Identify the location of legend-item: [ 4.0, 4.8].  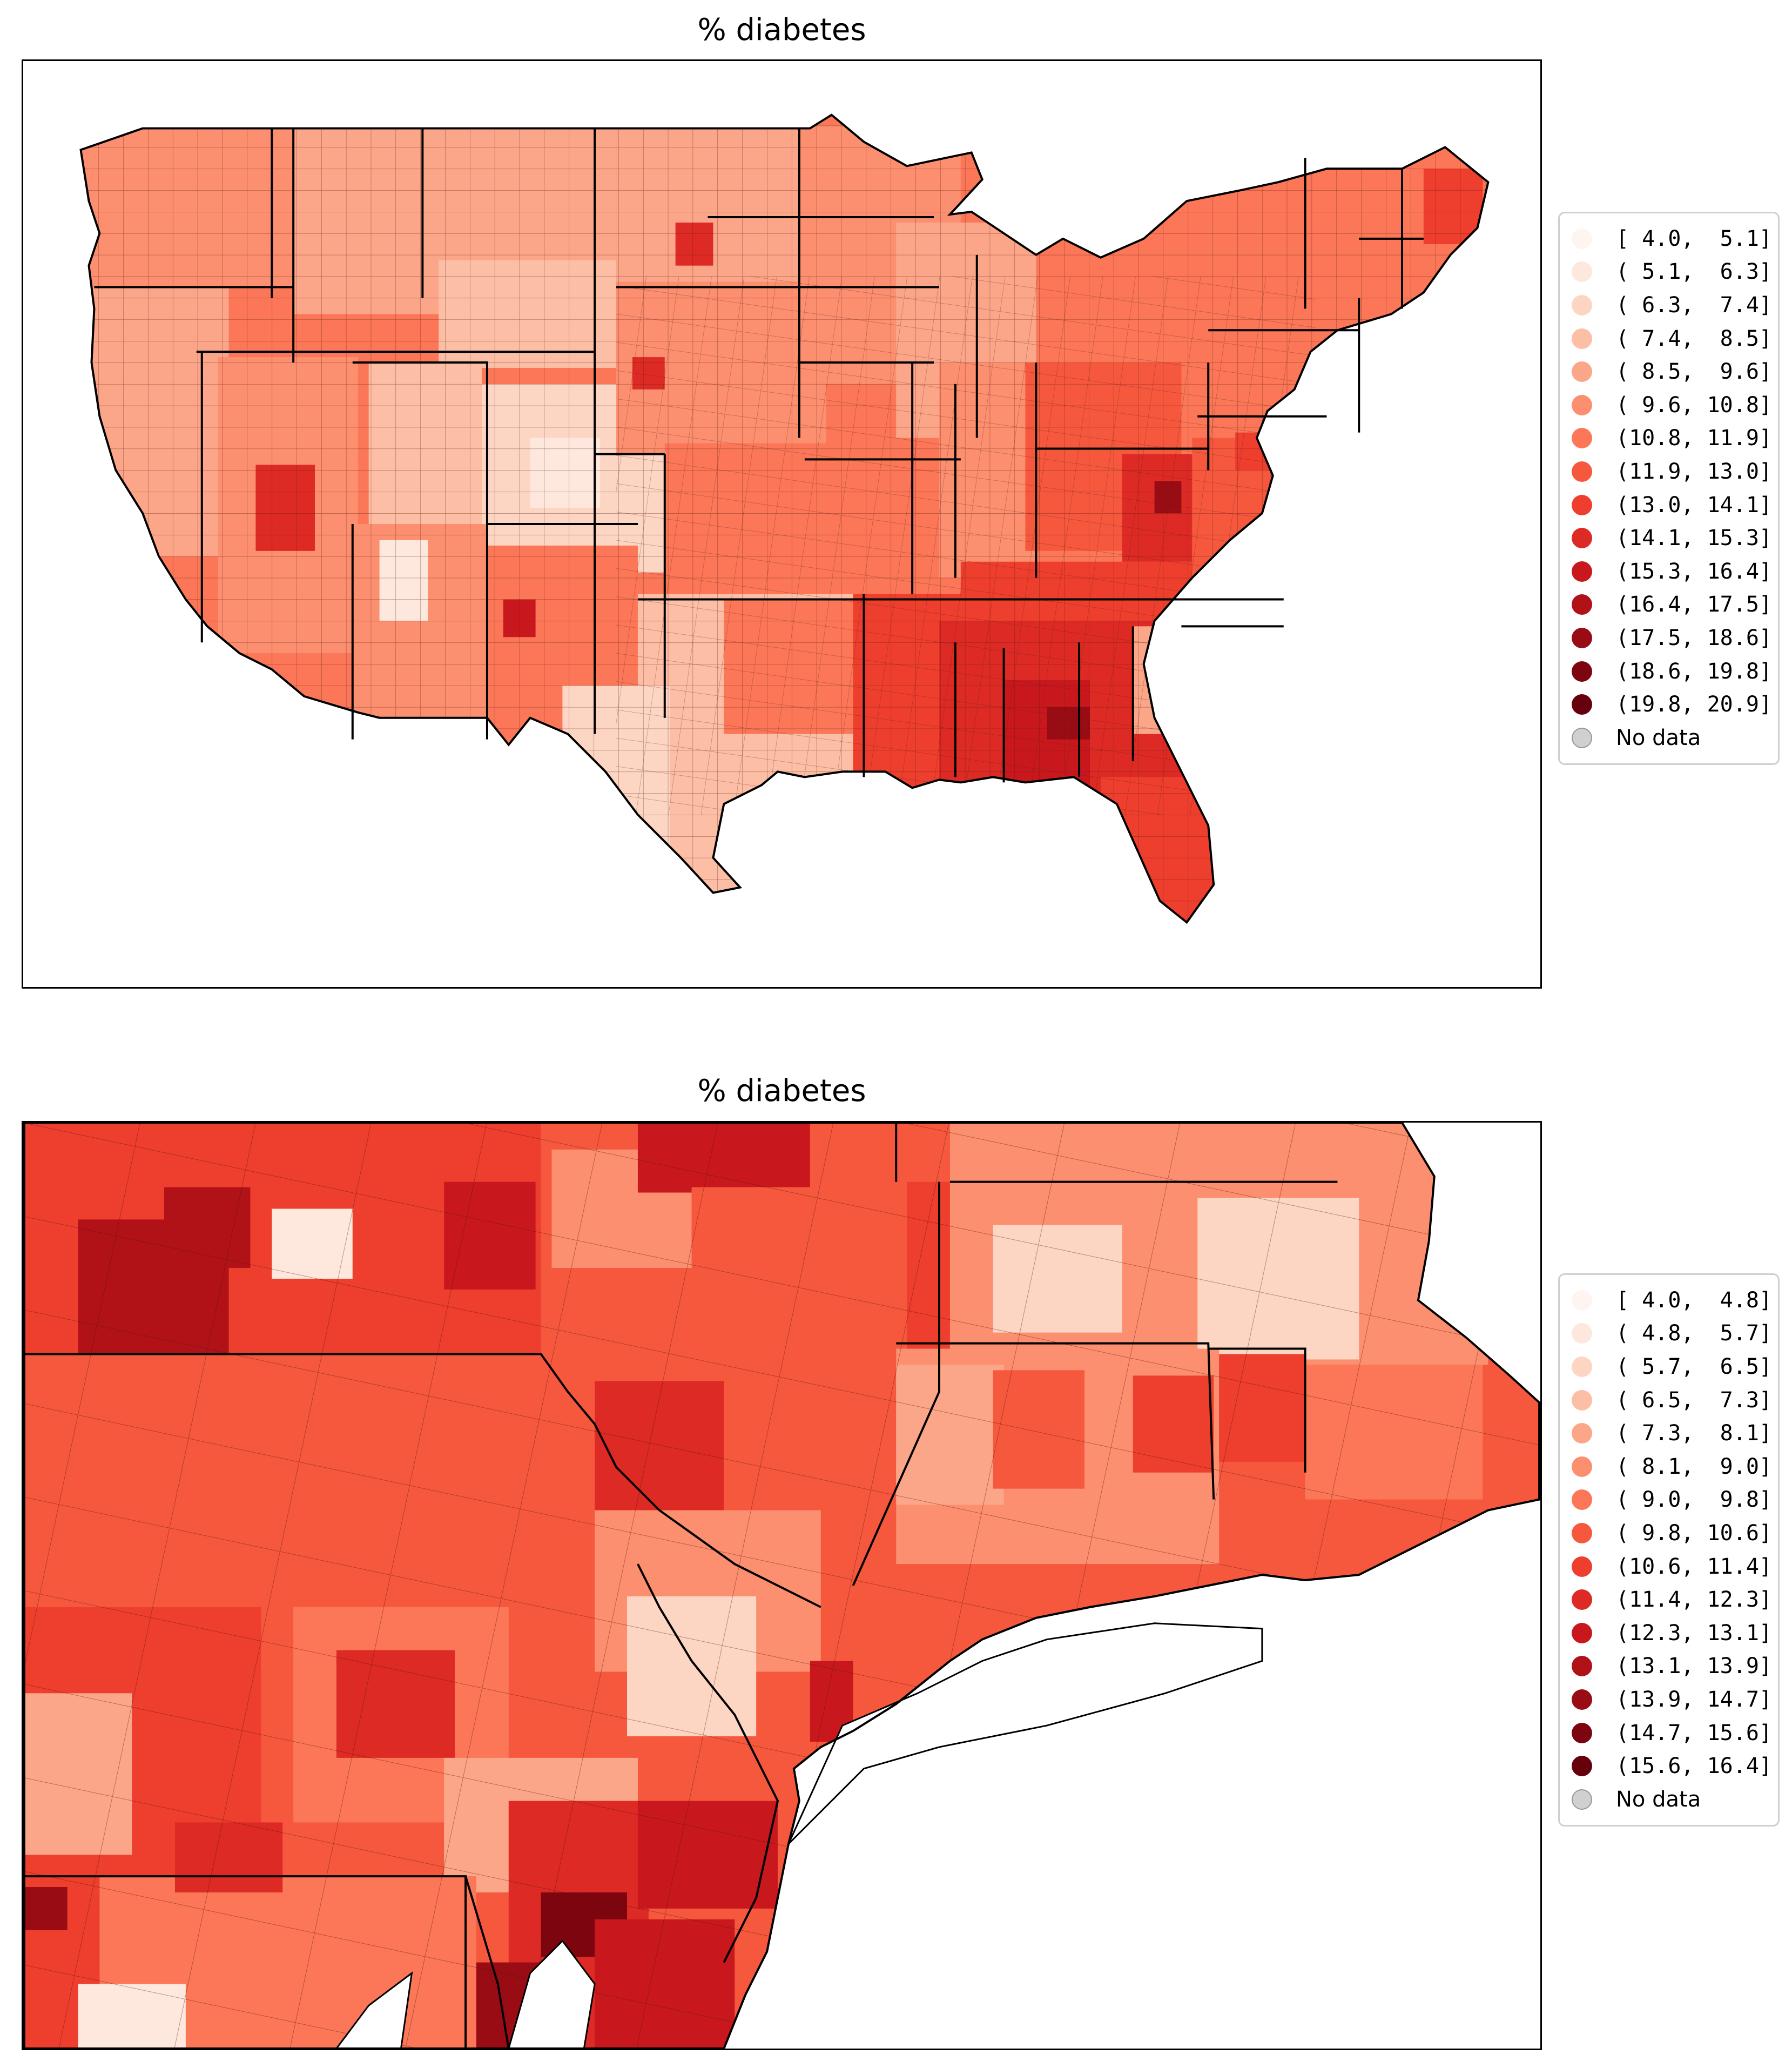
(1672, 1300).